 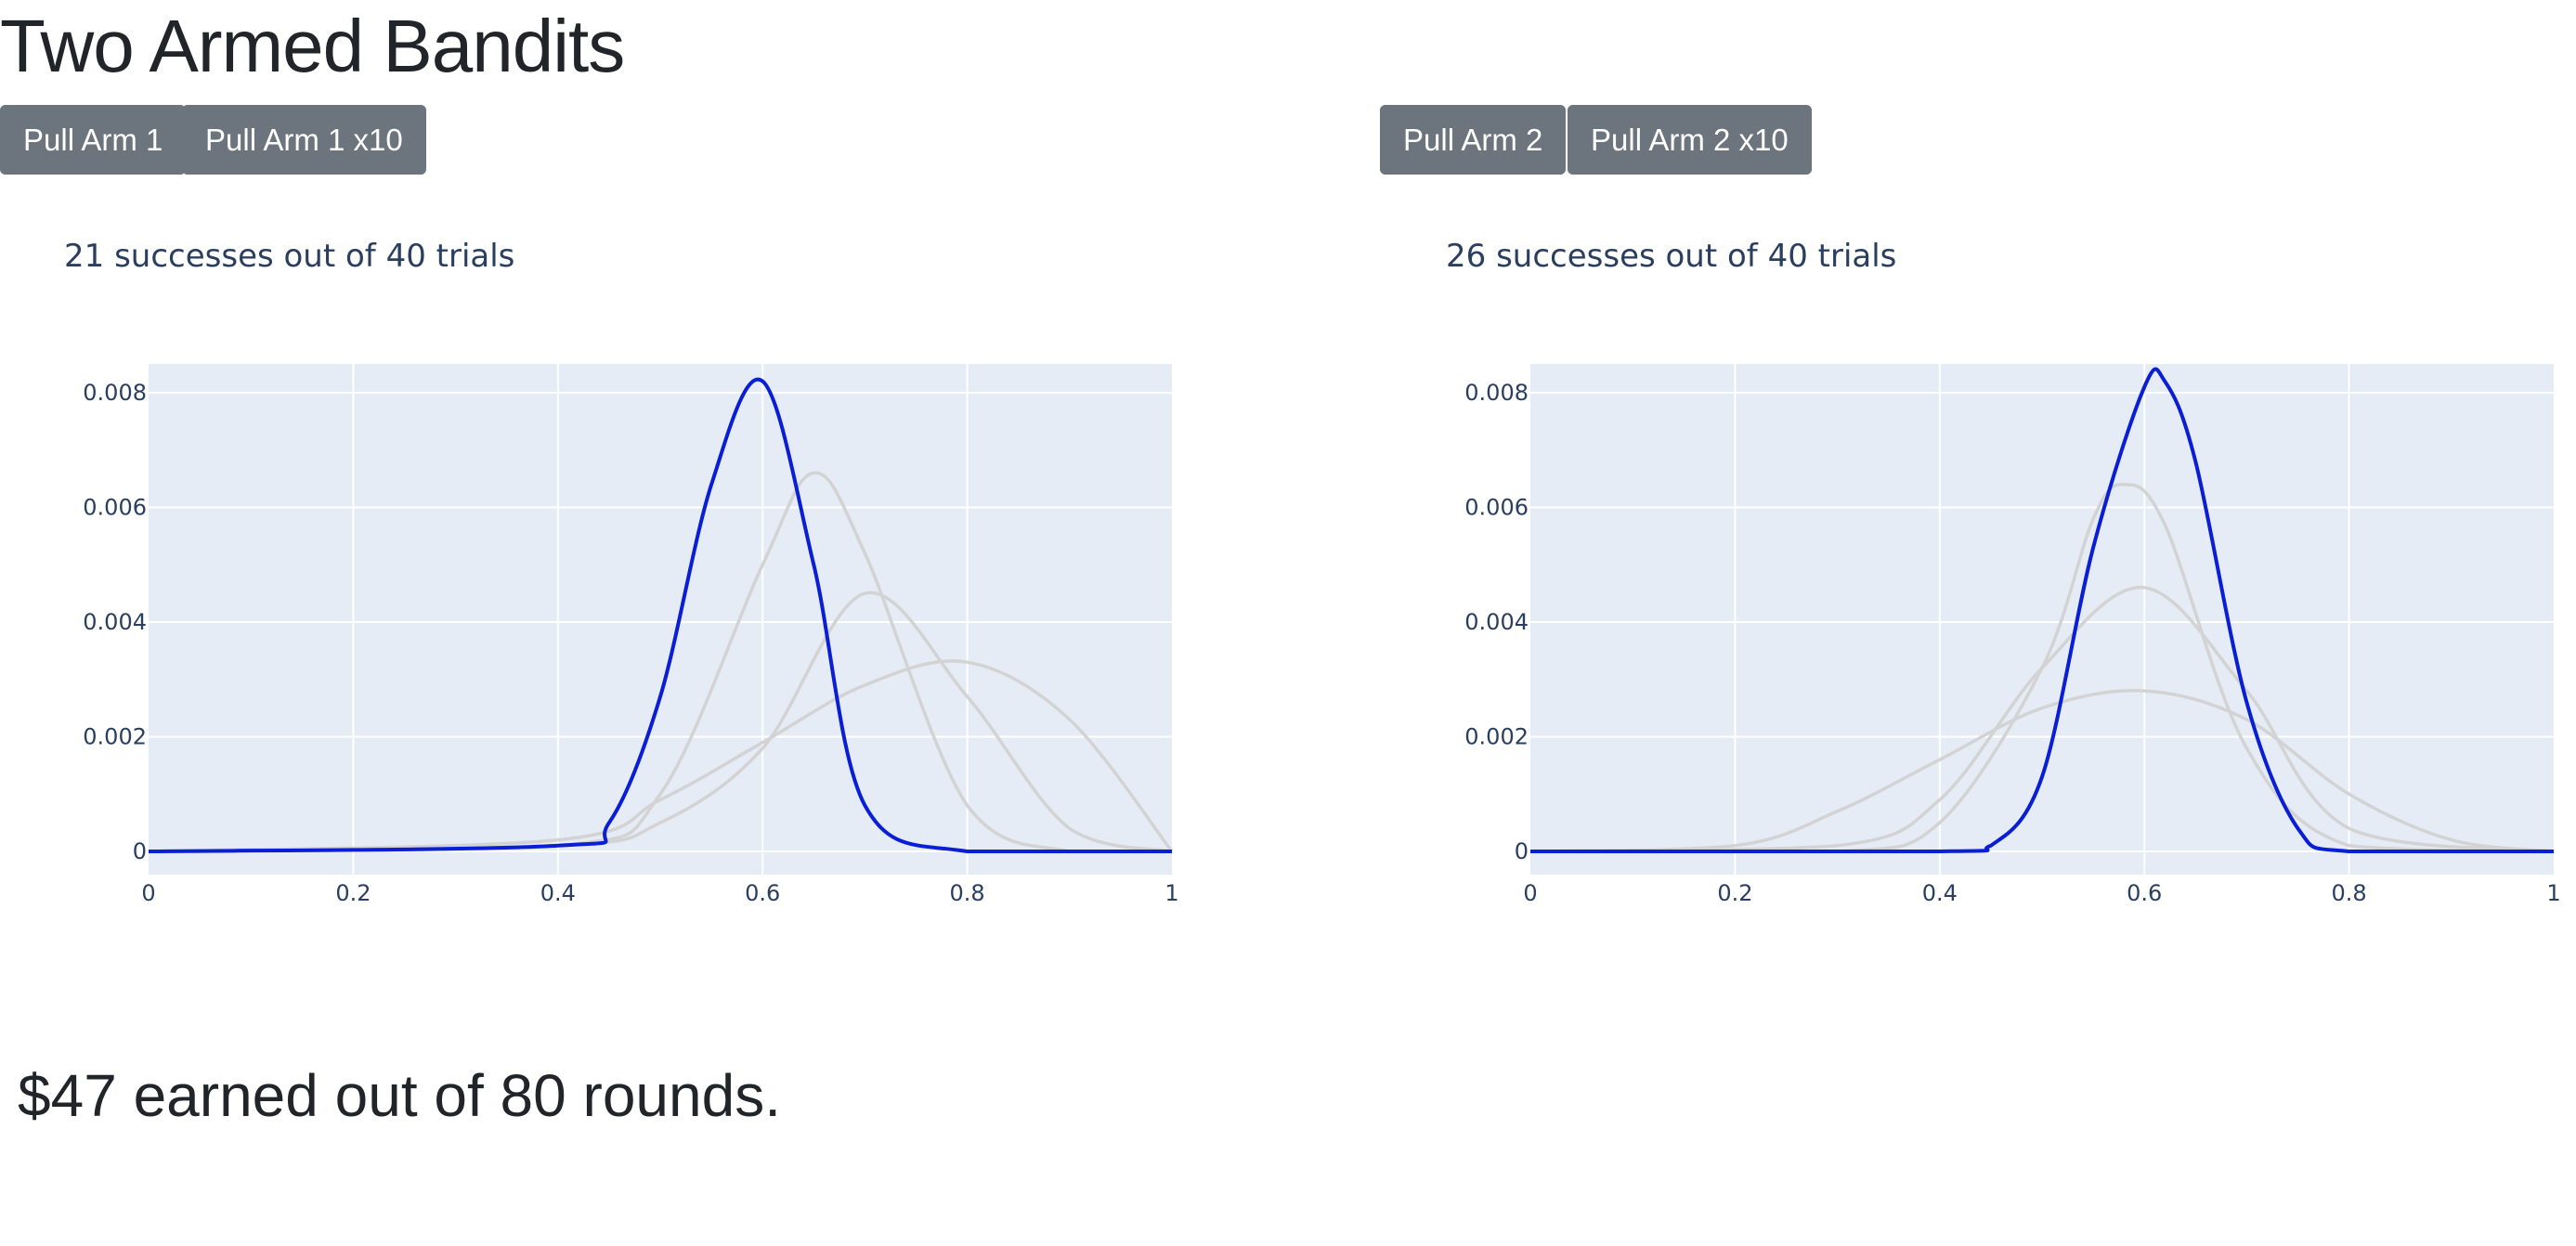 What do you see at coordinates (1473, 140) in the screenshot?
I see `pull-arm-2-button: Pull Arm 2` at bounding box center [1473, 140].